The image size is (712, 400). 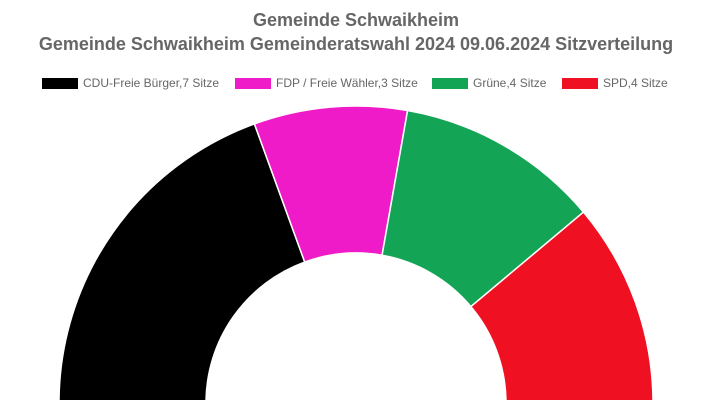 I want to click on chart-title: Gemeinde Schwaikheim, so click(x=356, y=20).